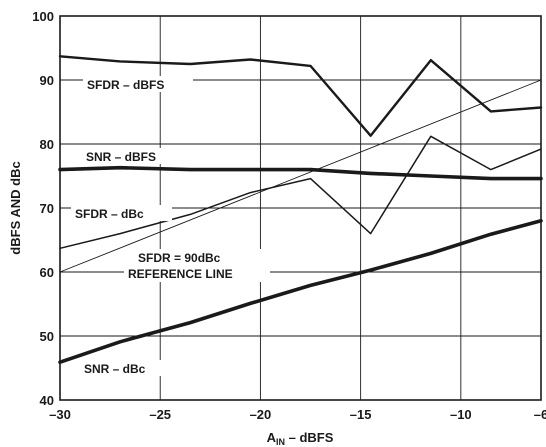 The width and height of the screenshot is (546, 447). What do you see at coordinates (47, 208) in the screenshot?
I see `y-tick-label: 70` at bounding box center [47, 208].